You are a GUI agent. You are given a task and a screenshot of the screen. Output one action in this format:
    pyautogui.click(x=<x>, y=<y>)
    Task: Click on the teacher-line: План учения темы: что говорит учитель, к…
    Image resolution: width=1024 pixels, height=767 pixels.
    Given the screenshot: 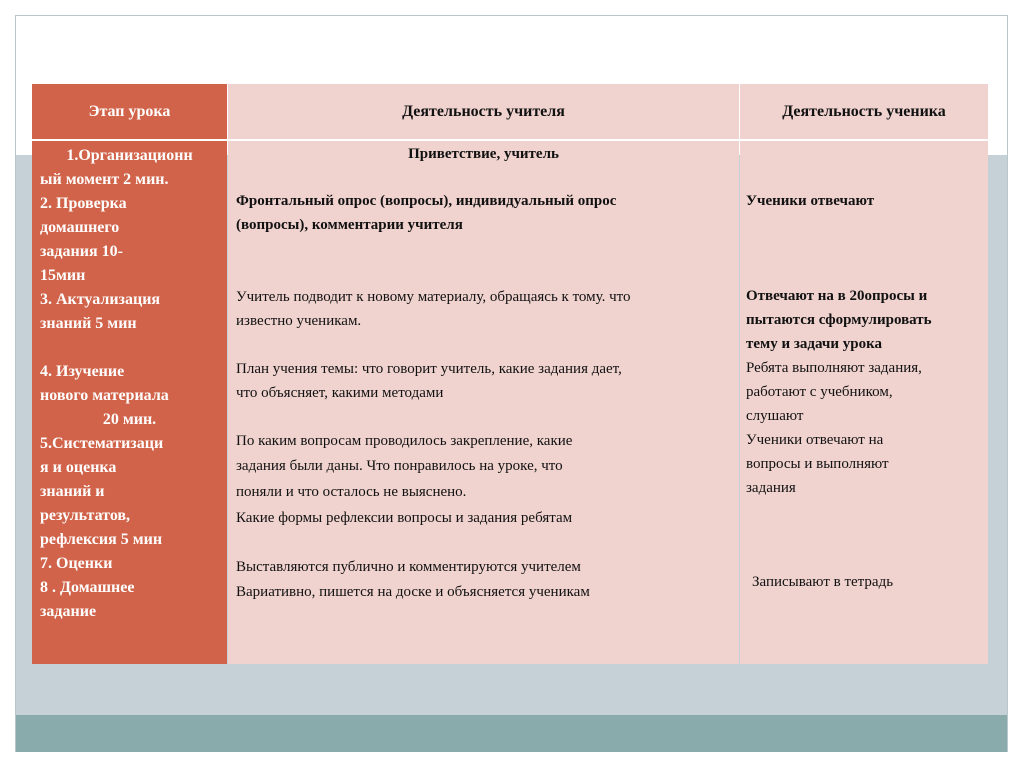 What is the action you would take?
    pyautogui.click(x=429, y=369)
    